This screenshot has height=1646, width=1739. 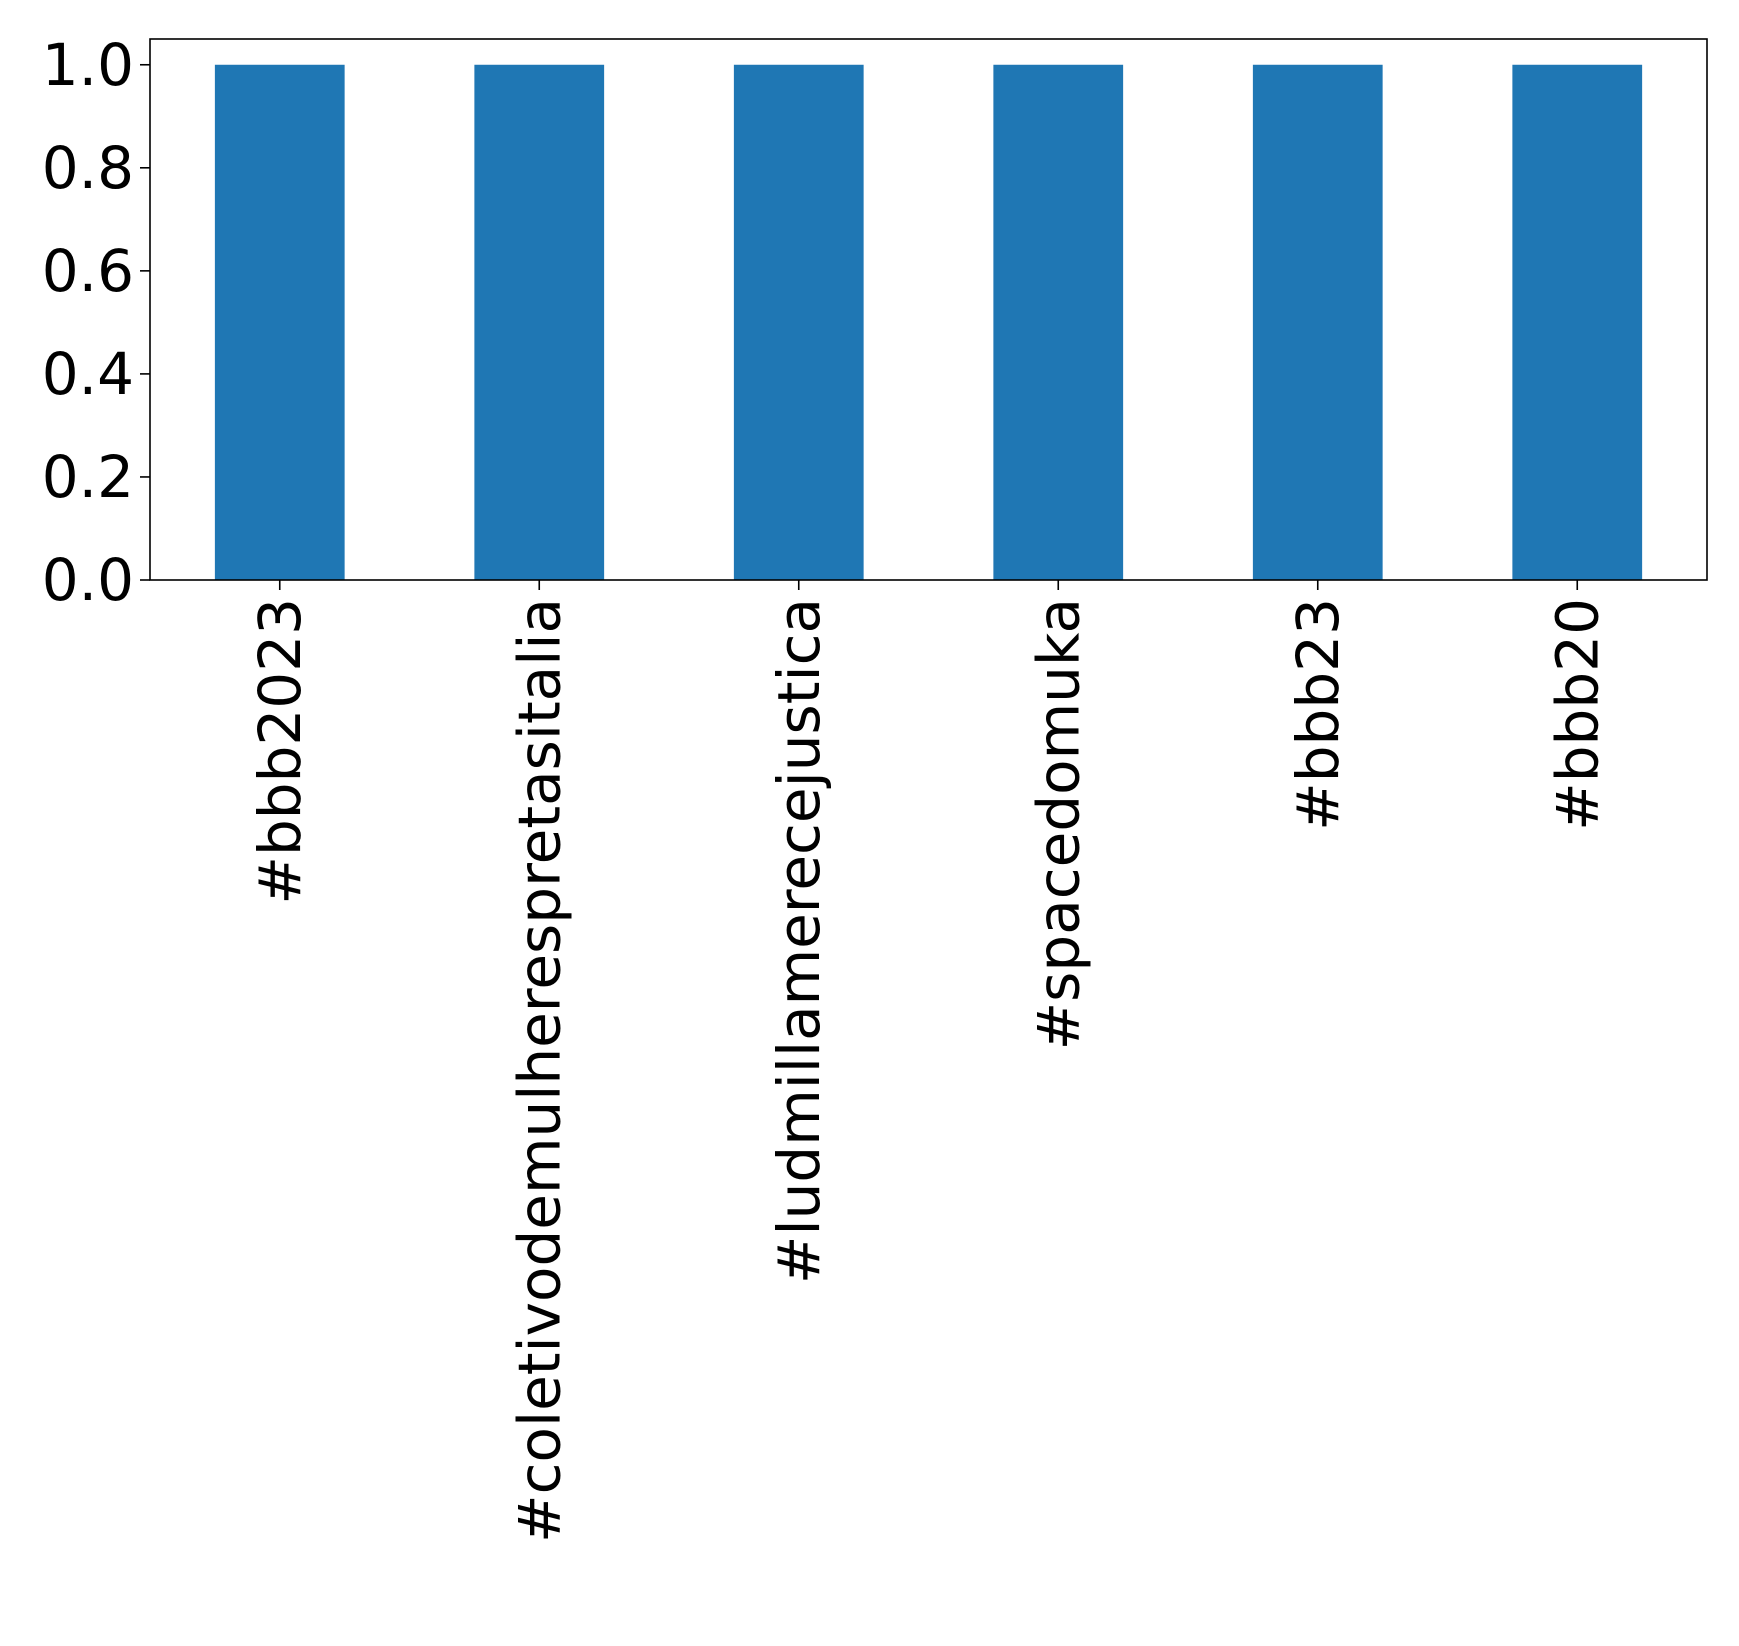 I want to click on x-tick-label: #bbb2023, so click(x=280, y=751).